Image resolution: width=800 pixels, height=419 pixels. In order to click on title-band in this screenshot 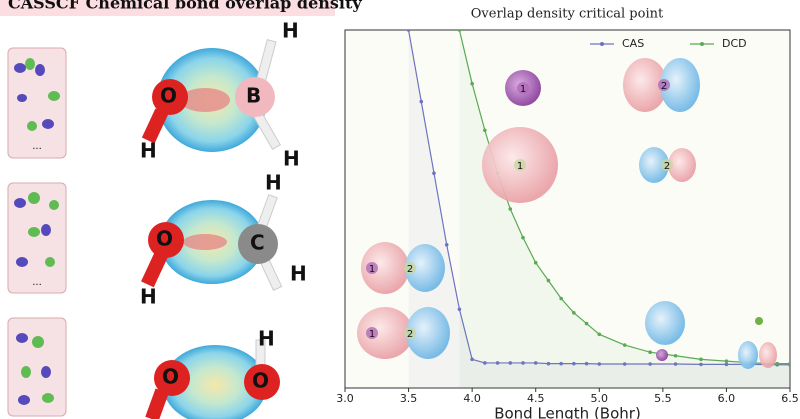, I will do `click(167, 8)`.